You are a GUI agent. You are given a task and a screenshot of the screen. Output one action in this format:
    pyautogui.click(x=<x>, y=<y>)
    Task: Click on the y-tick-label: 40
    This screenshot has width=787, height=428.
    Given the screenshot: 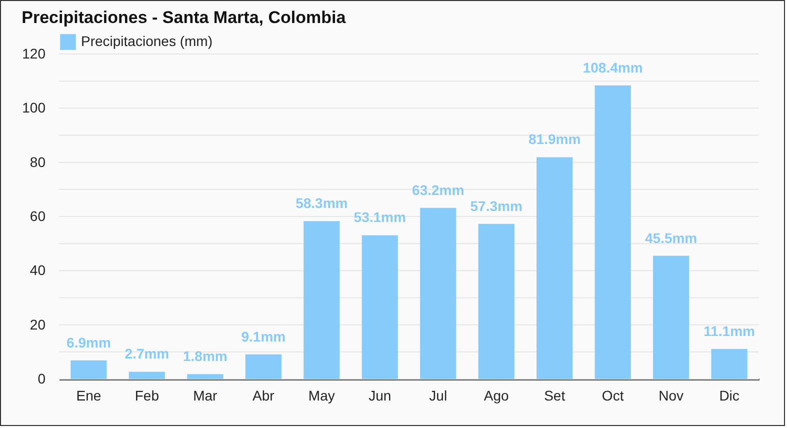 What is the action you would take?
    pyautogui.click(x=38, y=270)
    